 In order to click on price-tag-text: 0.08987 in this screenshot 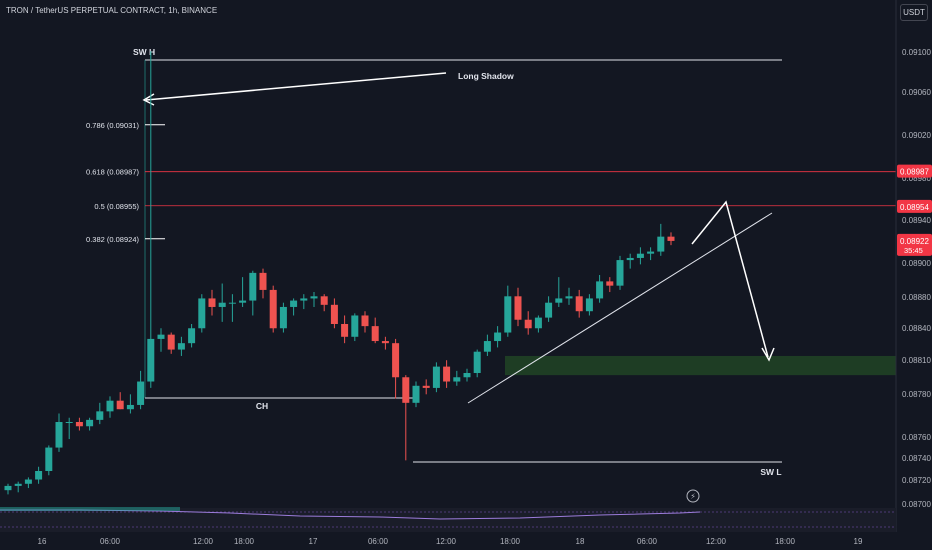, I will do `click(914, 172)`.